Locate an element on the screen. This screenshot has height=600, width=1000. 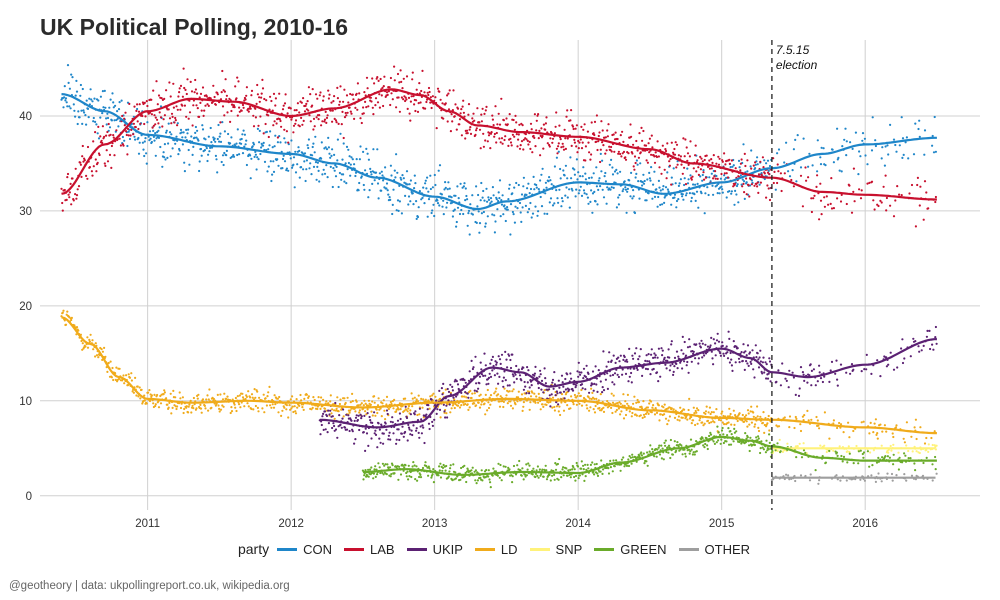
poll-point-other is located at coordinates (840, 480).